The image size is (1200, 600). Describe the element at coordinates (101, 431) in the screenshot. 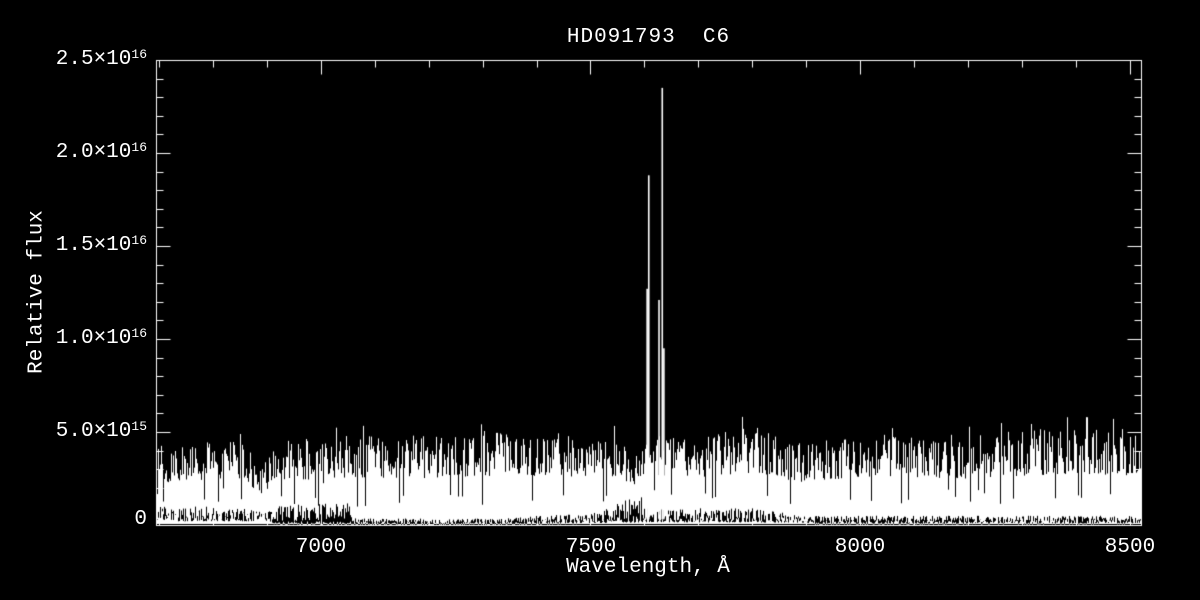

I see `y-tick-label-5.0e15: 5.0×10¹⁵` at that location.